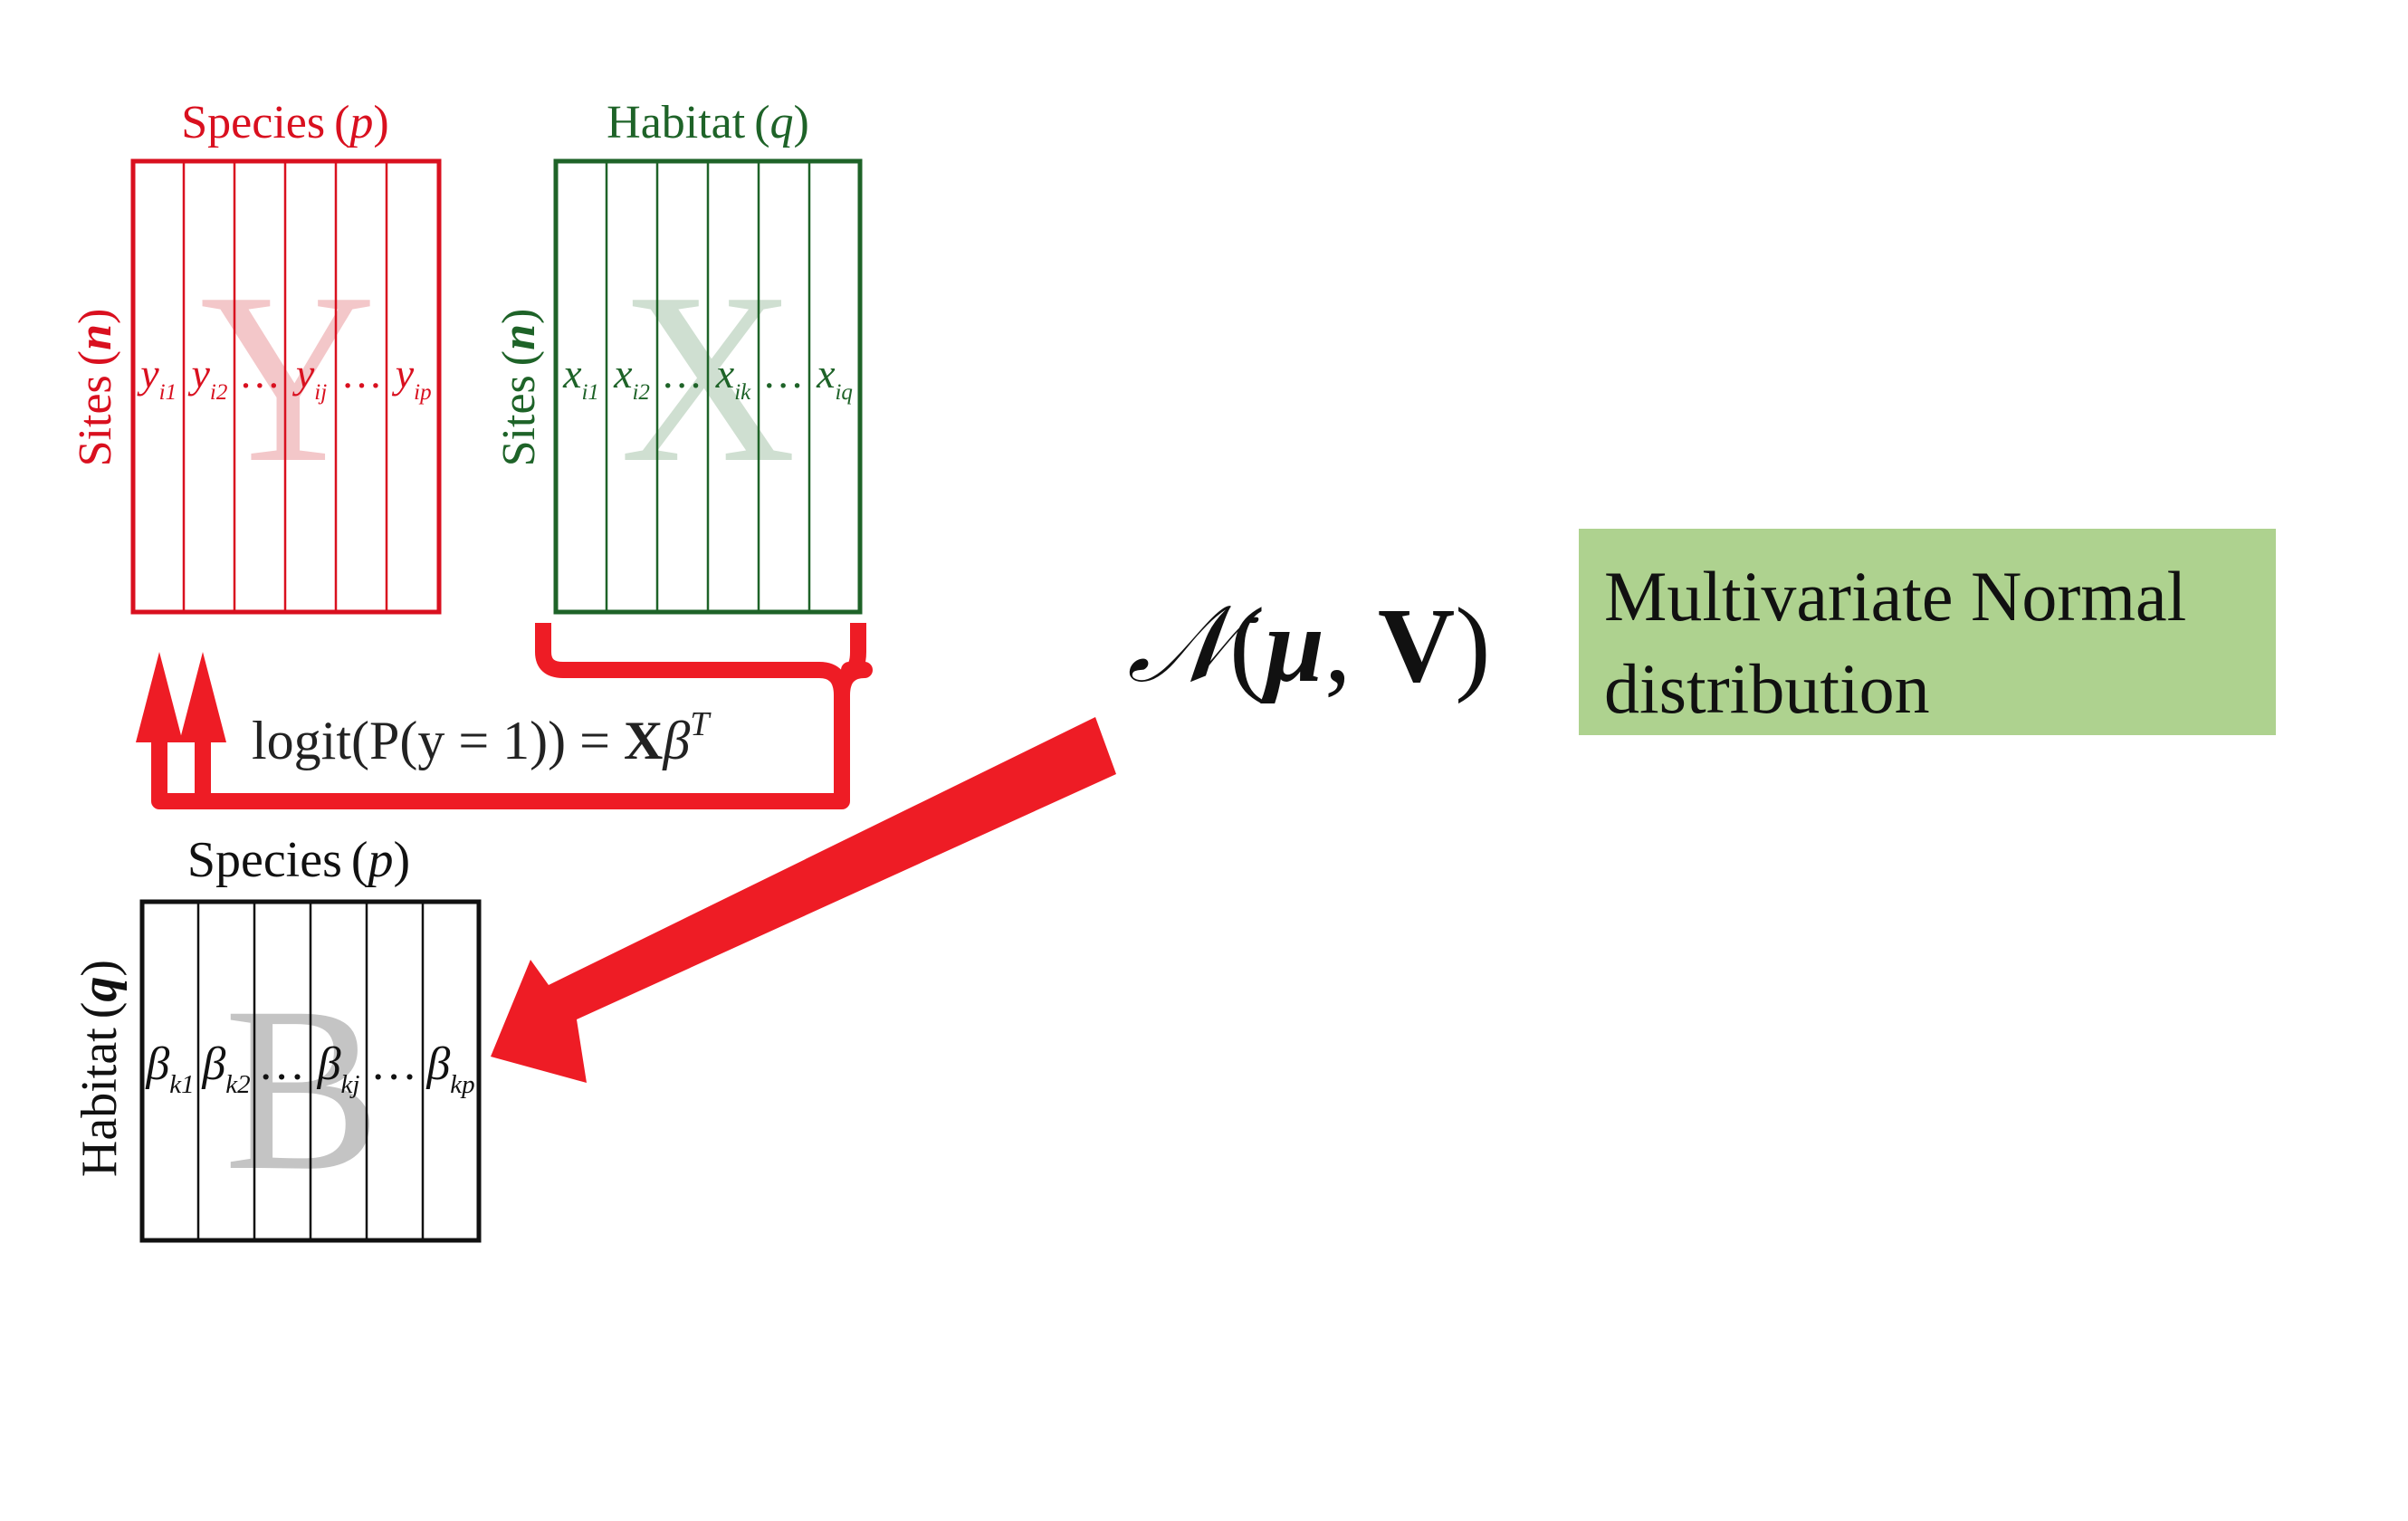 The image size is (2408, 1521). What do you see at coordinates (449, 1068) in the screenshot?
I see `b-matrix-cell-6: βkp` at bounding box center [449, 1068].